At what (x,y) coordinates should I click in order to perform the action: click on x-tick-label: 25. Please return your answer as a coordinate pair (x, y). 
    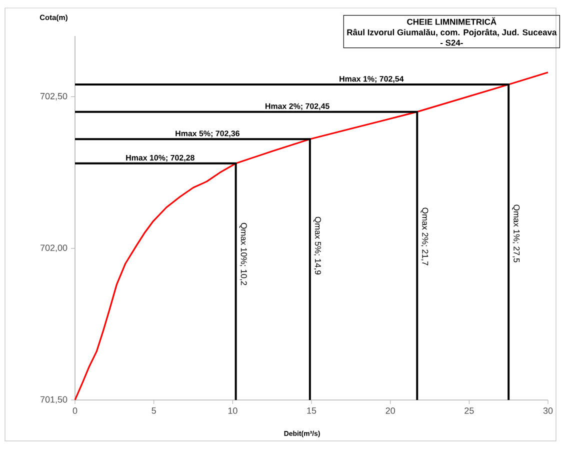
    Looking at the image, I should click on (469, 410).